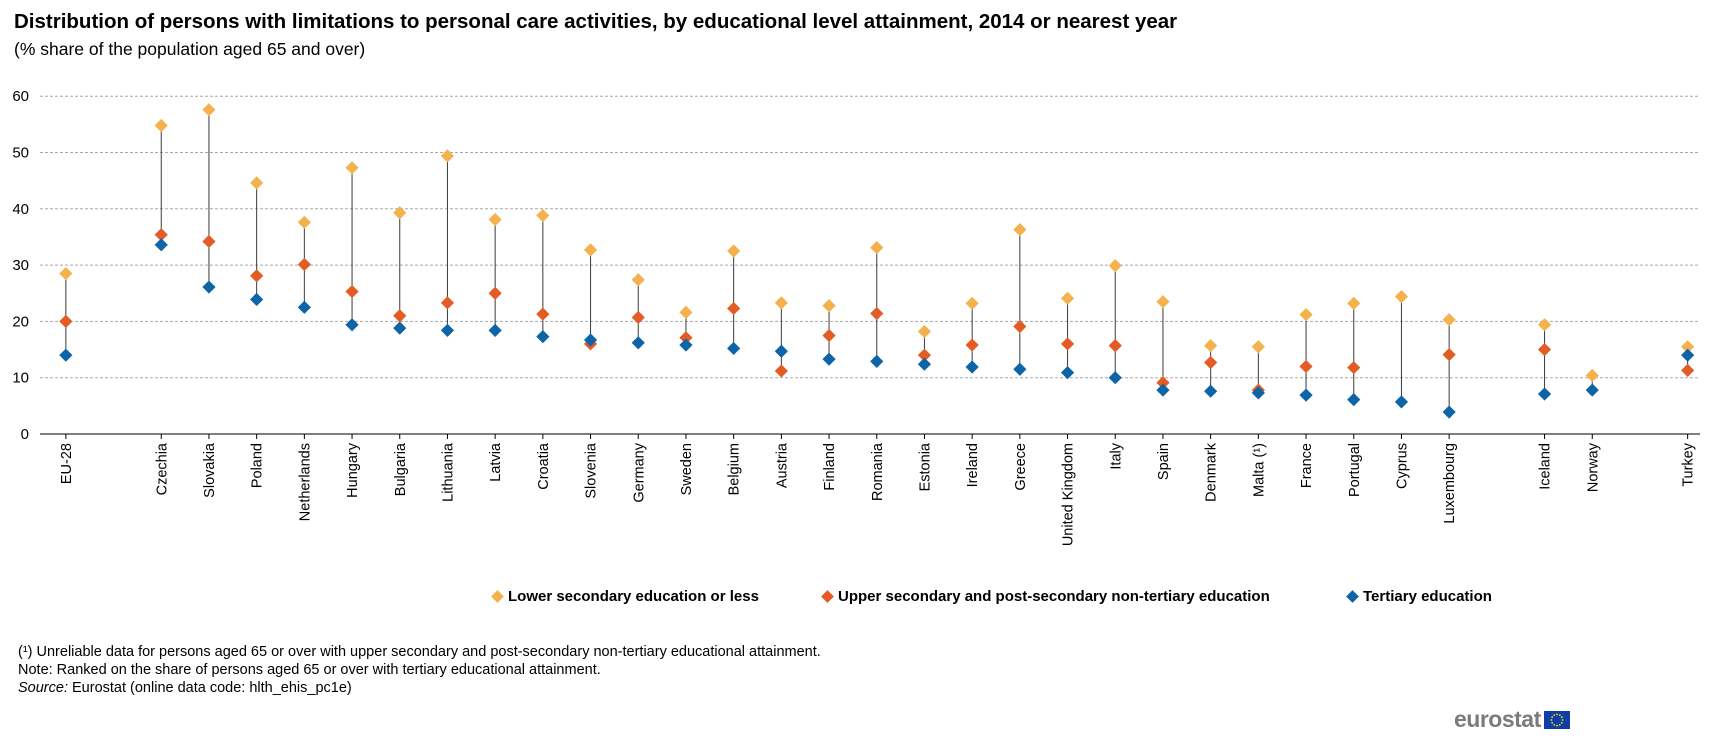 The width and height of the screenshot is (1720, 746). What do you see at coordinates (592, 470) in the screenshot?
I see `x-tick-label: Slovenia` at bounding box center [592, 470].